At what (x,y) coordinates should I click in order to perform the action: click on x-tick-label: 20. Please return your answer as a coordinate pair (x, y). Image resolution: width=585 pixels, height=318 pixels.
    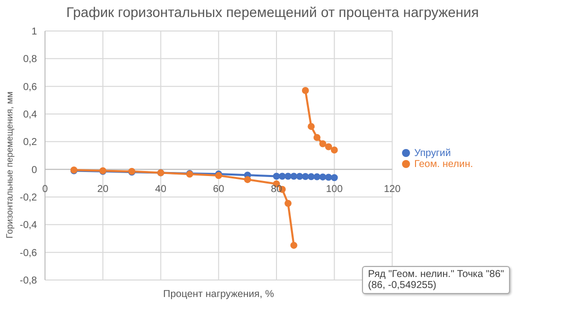
    Looking at the image, I should click on (103, 189).